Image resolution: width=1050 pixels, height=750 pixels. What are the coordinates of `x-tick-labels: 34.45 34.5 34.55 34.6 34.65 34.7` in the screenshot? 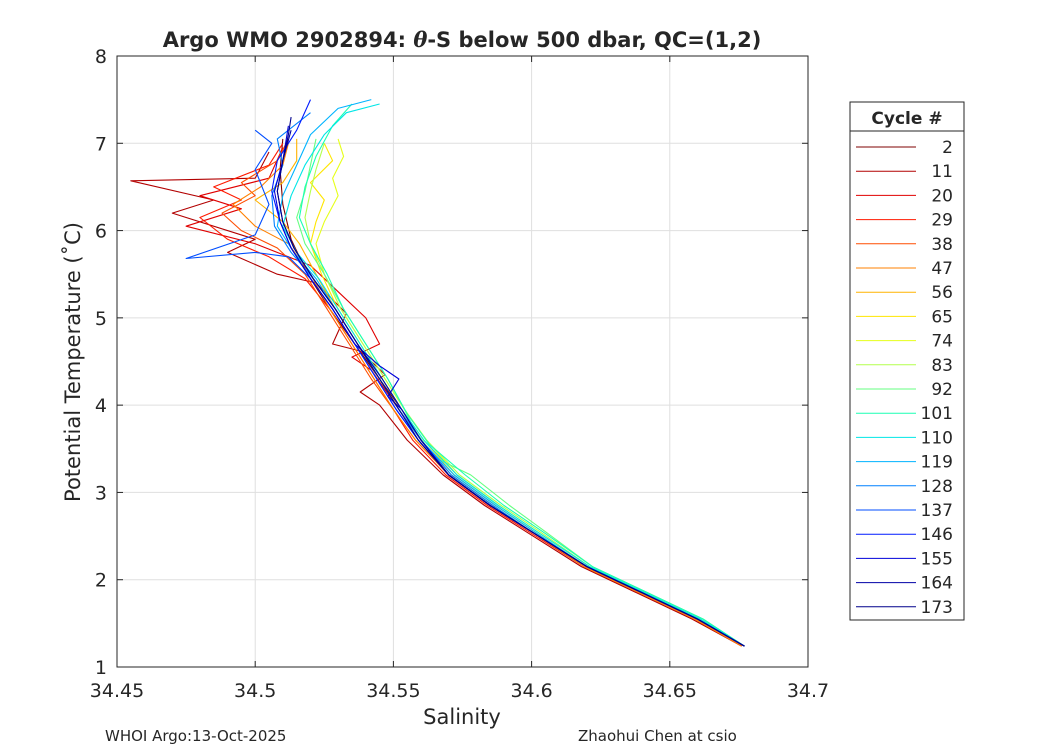 It's located at (459, 691).